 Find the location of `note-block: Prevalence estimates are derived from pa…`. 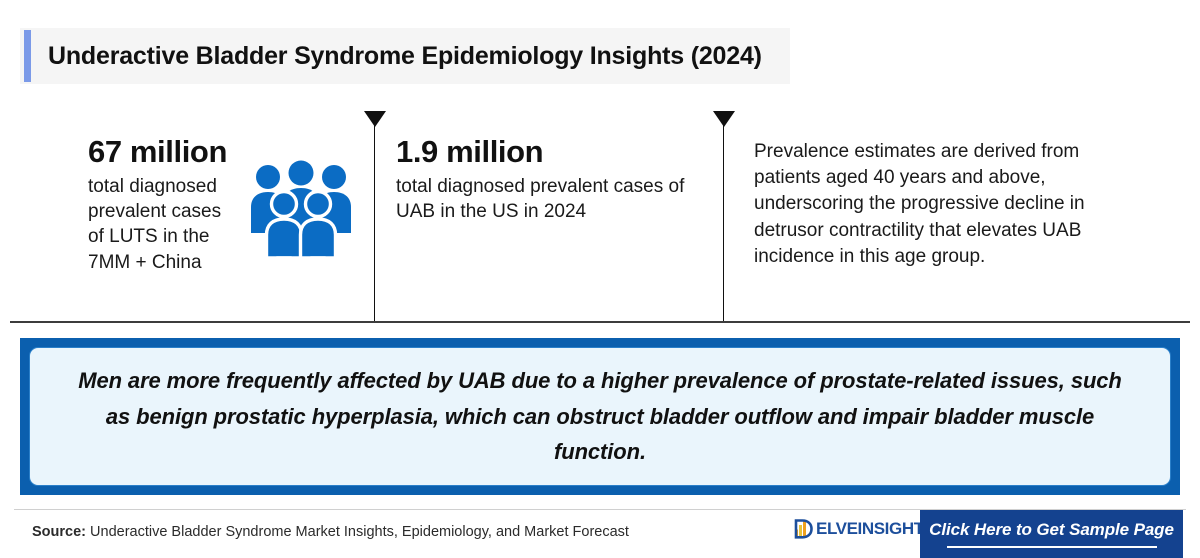

note-block: Prevalence estimates are derived from pa… is located at coordinates (944, 204).